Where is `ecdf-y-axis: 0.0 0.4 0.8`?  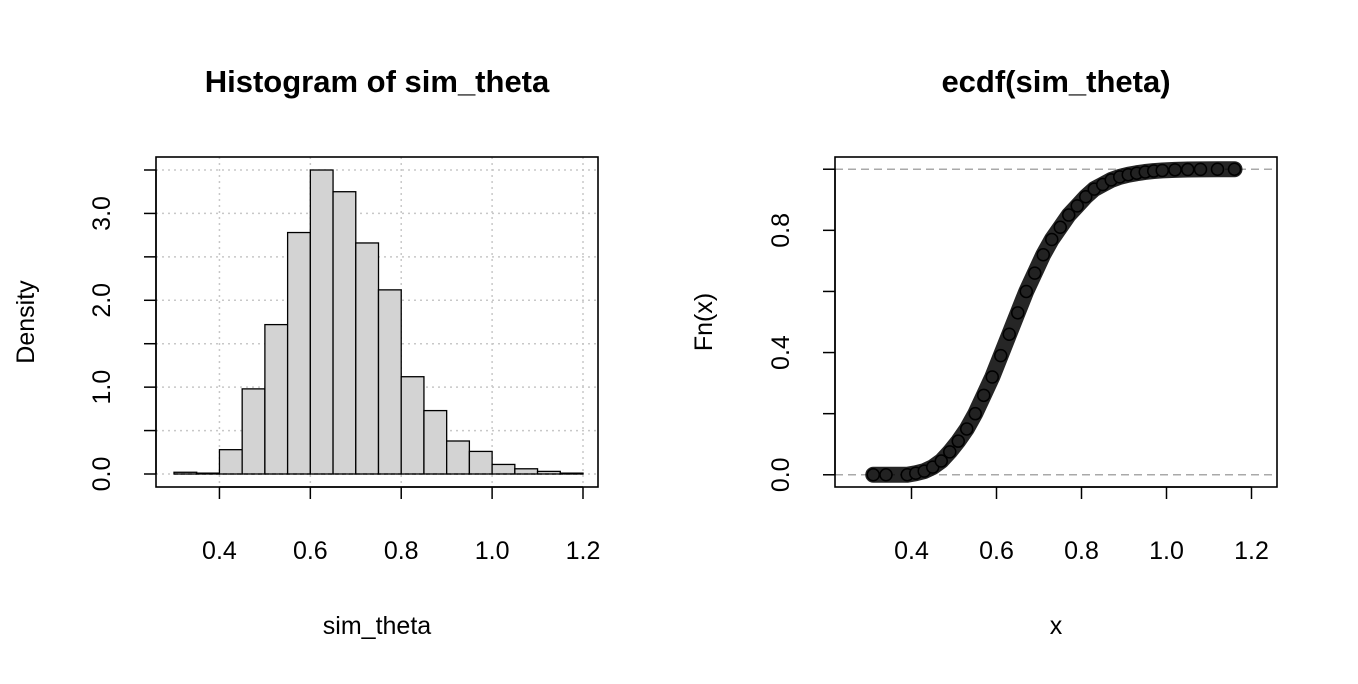
ecdf-y-axis: 0.0 0.4 0.8 is located at coordinates (801, 330).